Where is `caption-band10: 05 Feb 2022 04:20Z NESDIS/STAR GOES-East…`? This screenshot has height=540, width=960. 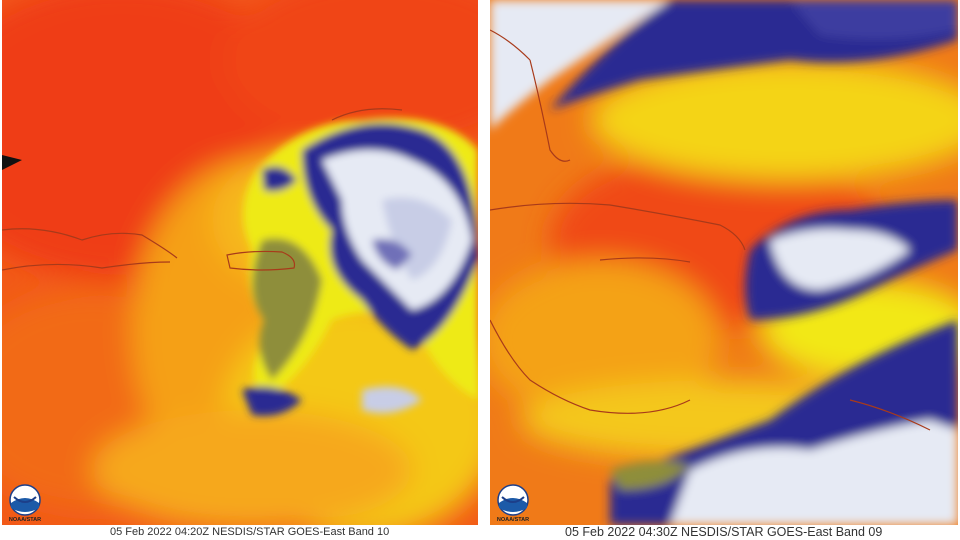
caption-band10: 05 Feb 2022 04:20Z NESDIS/STAR GOES-East… is located at coordinates (250, 532).